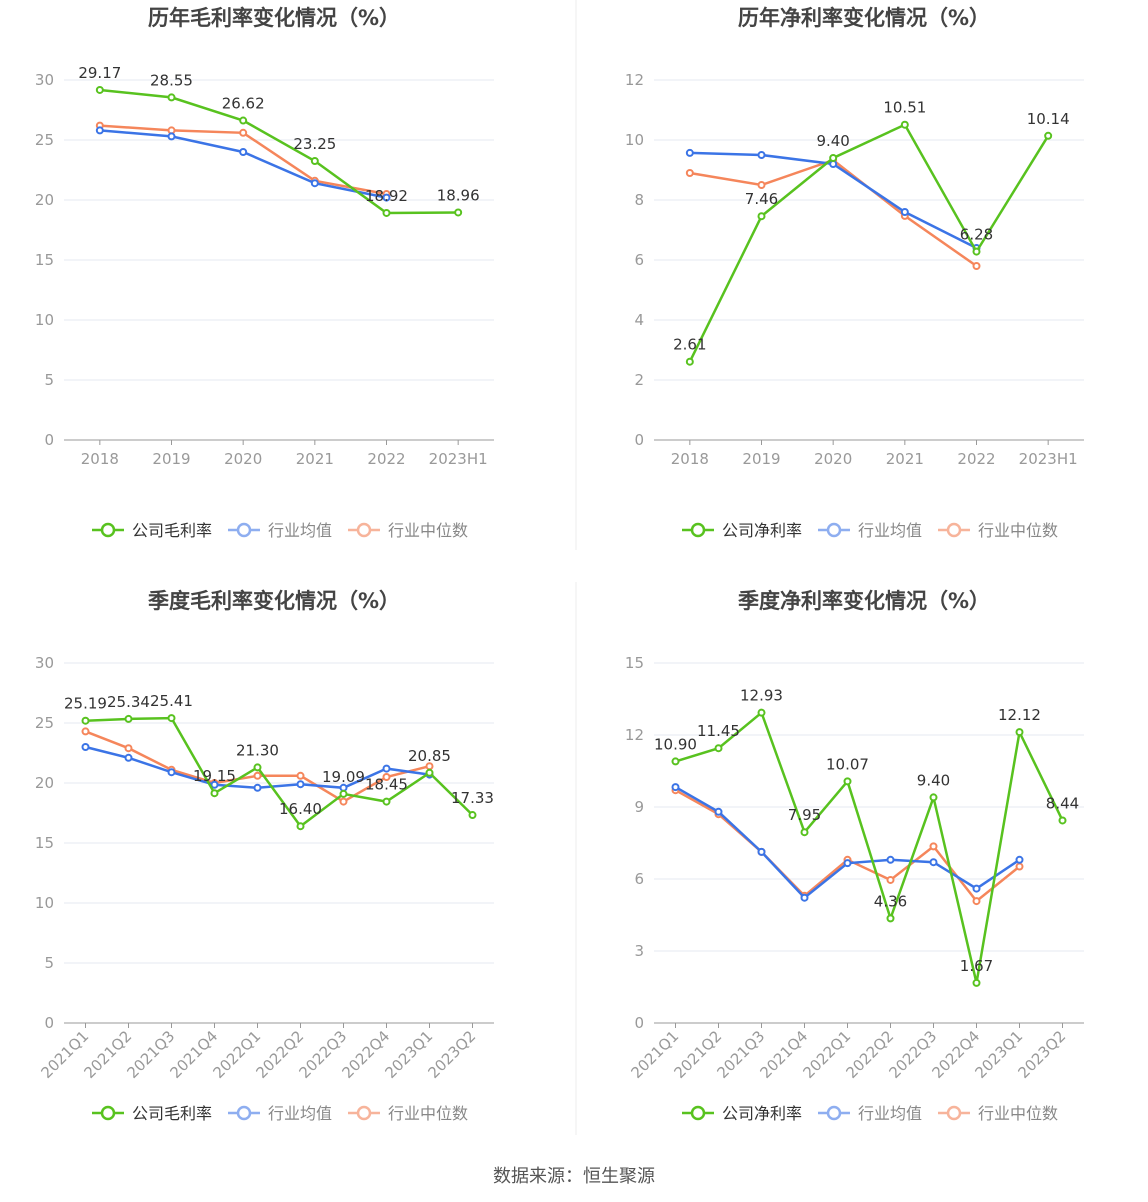 This screenshot has height=1202, width=1148. What do you see at coordinates (634, 663) in the screenshot?
I see `y-tick-label: 15` at bounding box center [634, 663].